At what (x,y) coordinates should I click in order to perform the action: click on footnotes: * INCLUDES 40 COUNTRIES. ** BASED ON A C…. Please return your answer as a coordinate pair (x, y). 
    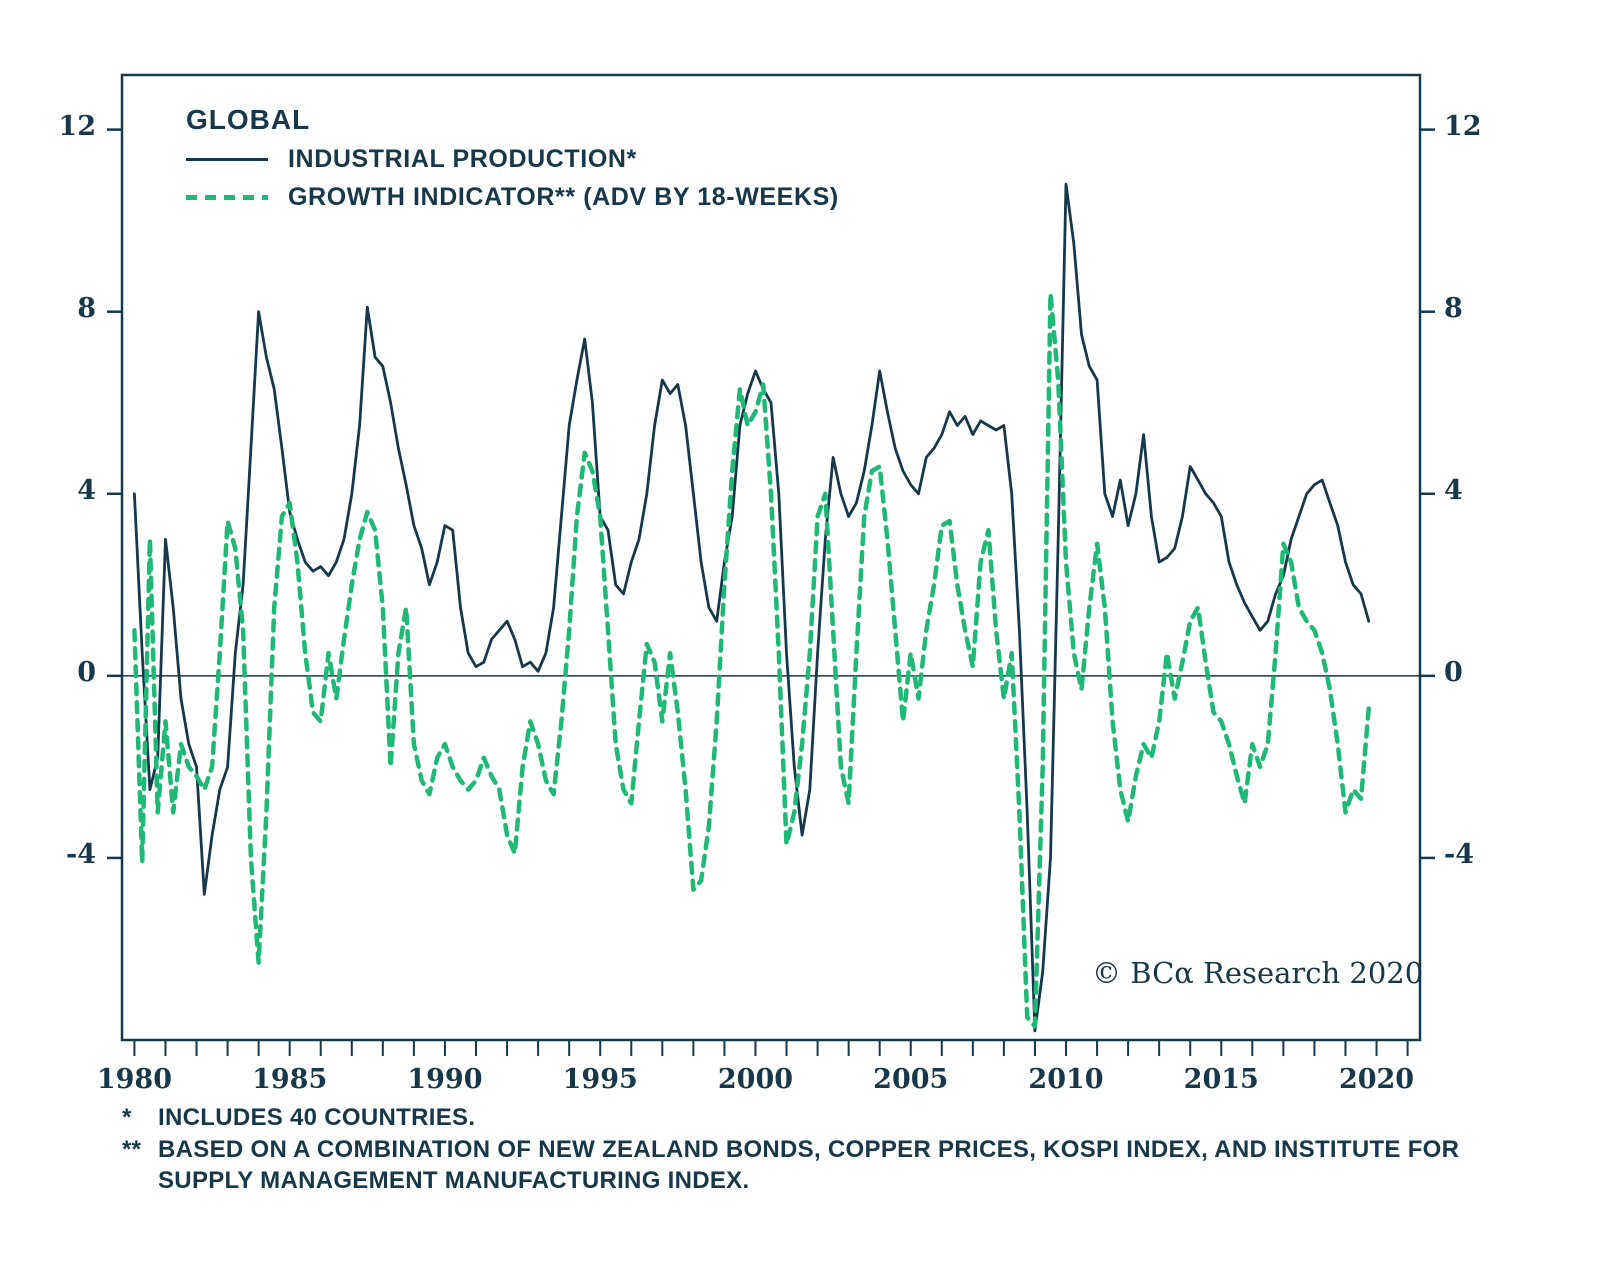
    Looking at the image, I should click on (827, 1149).